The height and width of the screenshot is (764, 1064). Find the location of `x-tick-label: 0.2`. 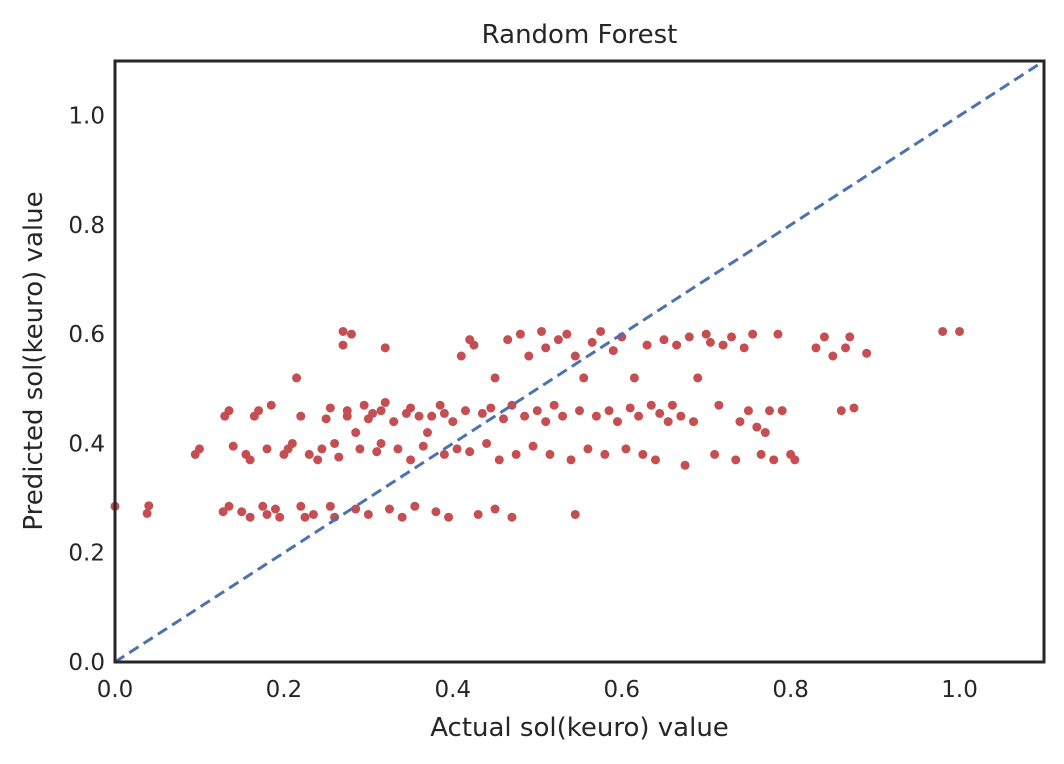

x-tick-label: 0.2 is located at coordinates (284, 690).